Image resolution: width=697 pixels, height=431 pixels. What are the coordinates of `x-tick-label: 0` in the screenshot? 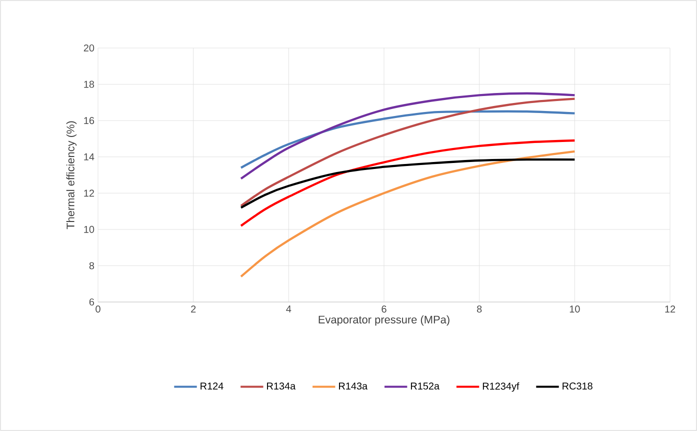 It's located at (98, 309).